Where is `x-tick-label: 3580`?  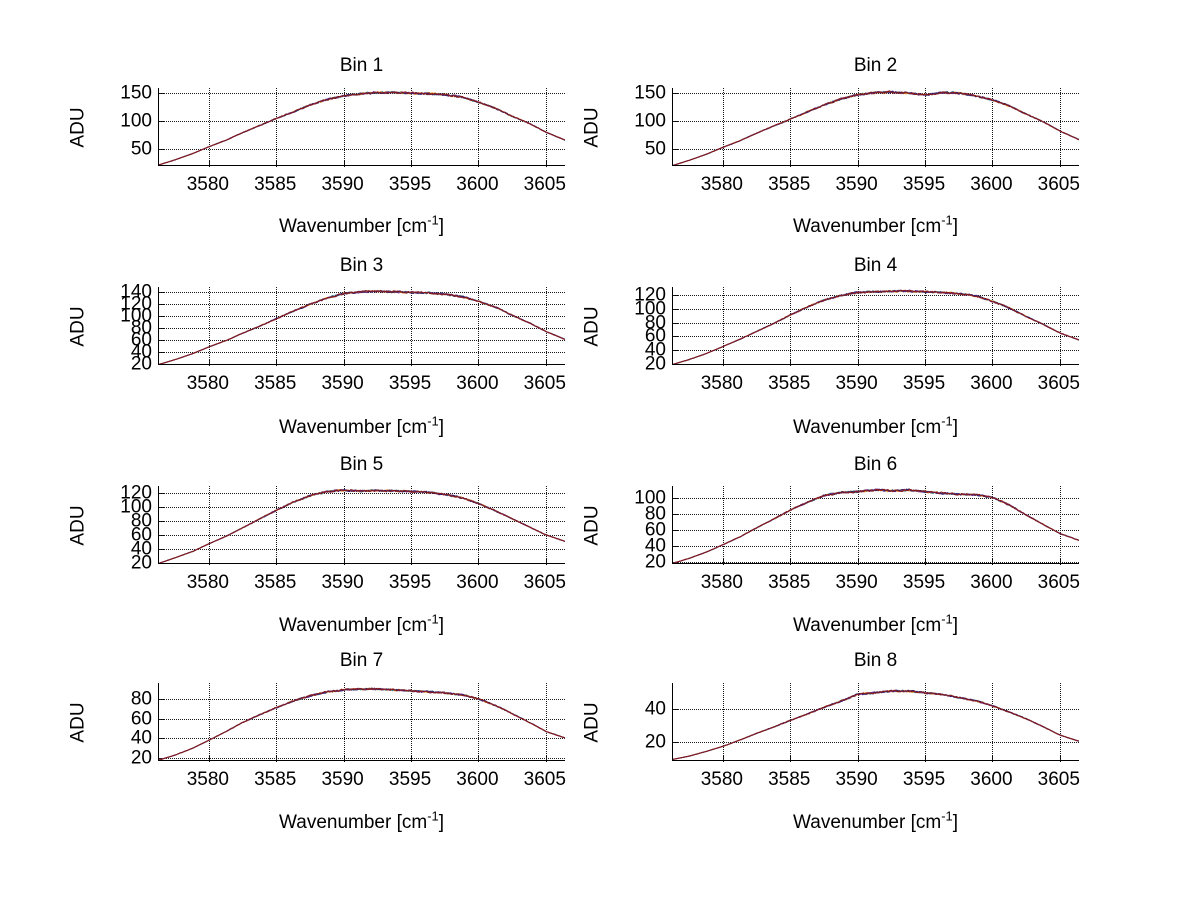 x-tick-label: 3580 is located at coordinates (721, 582).